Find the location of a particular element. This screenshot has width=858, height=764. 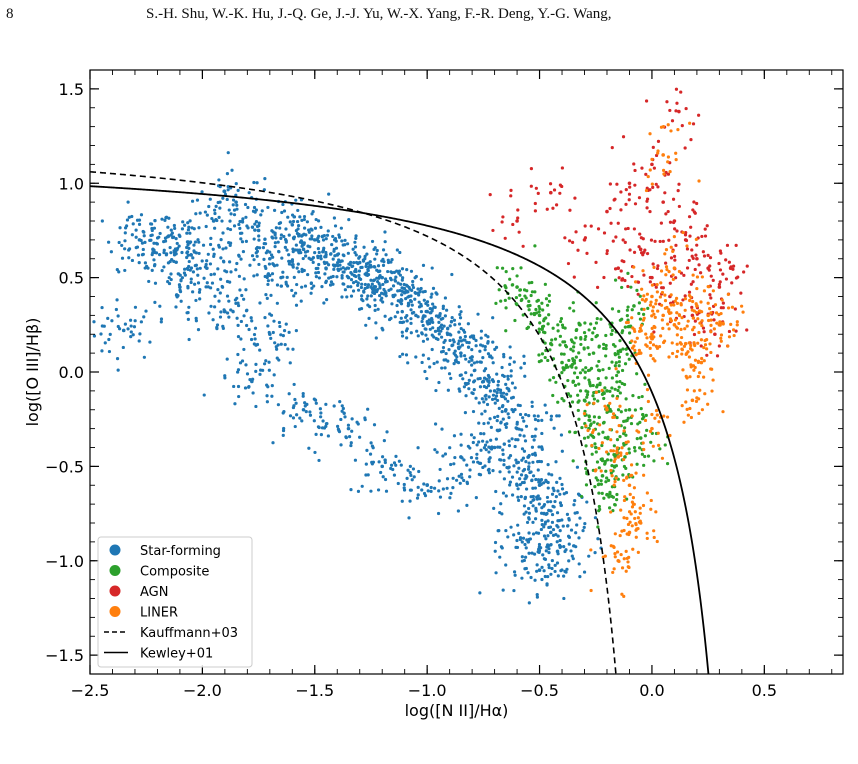

x-tick-label: −1.0 is located at coordinates (427, 690).